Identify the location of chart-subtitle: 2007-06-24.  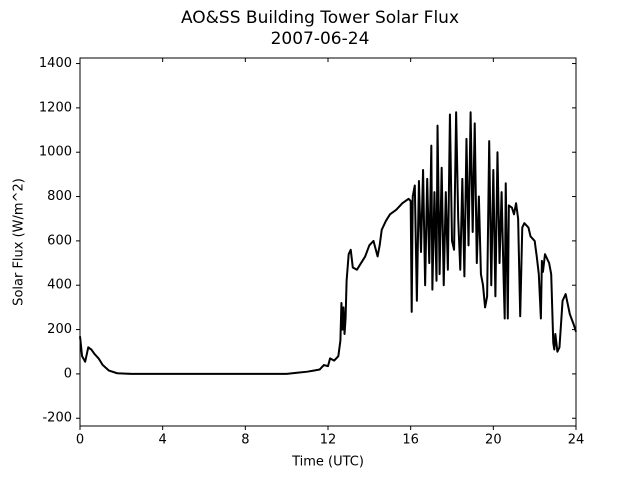
(320, 39).